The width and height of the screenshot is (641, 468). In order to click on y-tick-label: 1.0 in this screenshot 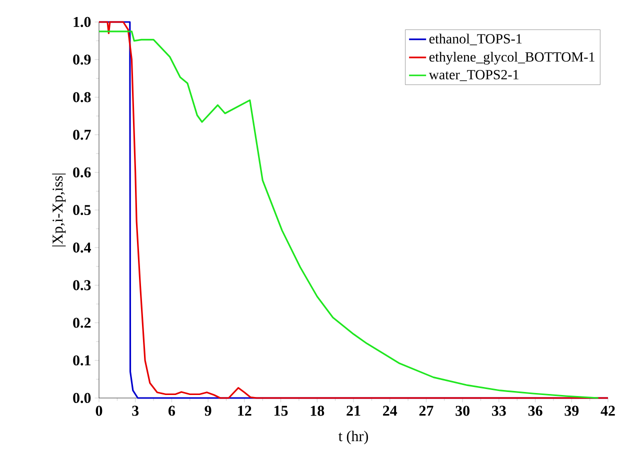, I will do `click(82, 22)`.